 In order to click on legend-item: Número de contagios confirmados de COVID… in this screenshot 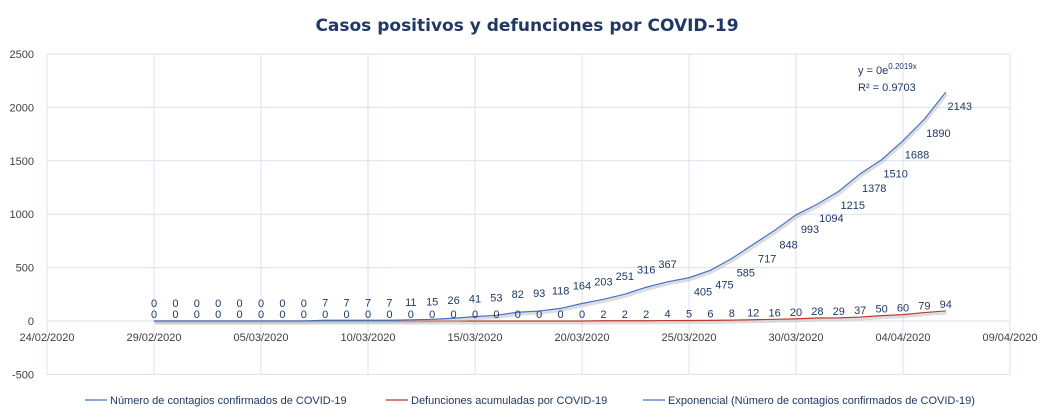, I will do `click(216, 401)`.